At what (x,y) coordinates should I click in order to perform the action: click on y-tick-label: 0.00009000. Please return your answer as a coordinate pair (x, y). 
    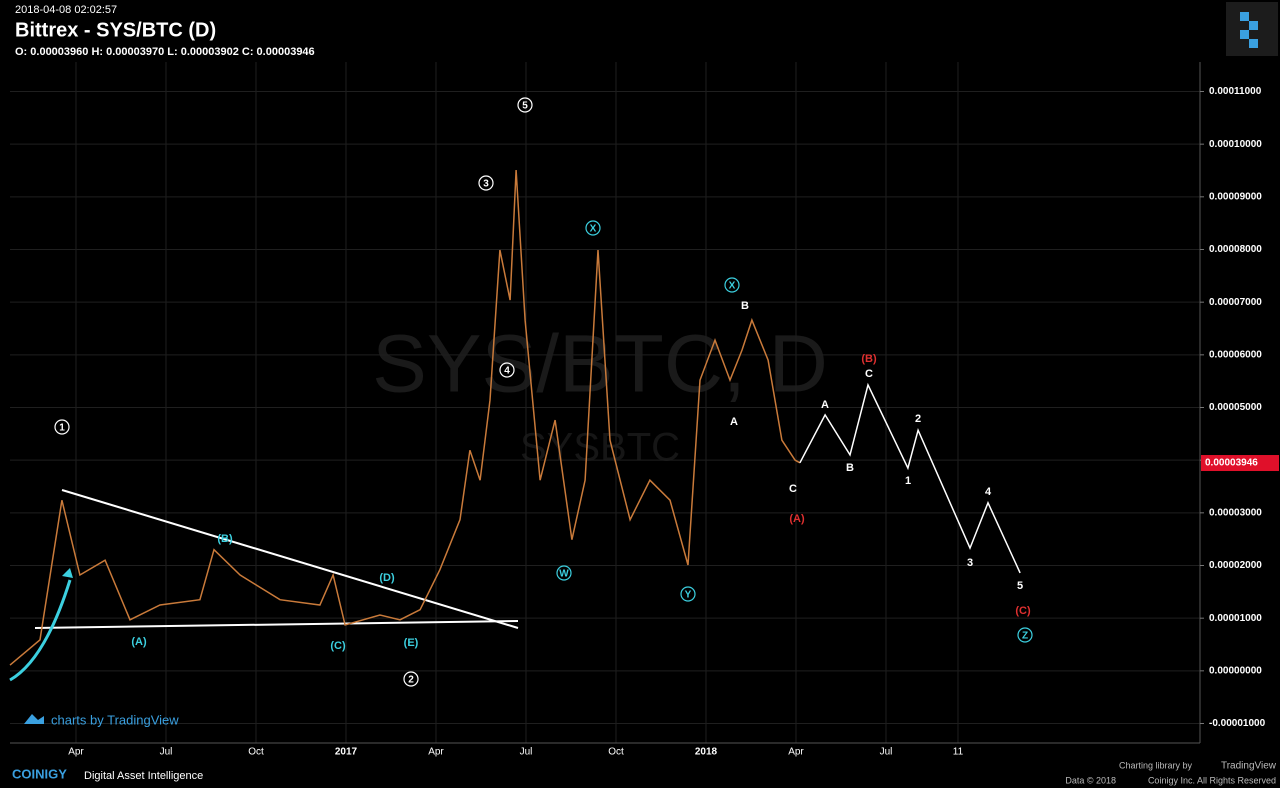
    Looking at the image, I should click on (1235, 196).